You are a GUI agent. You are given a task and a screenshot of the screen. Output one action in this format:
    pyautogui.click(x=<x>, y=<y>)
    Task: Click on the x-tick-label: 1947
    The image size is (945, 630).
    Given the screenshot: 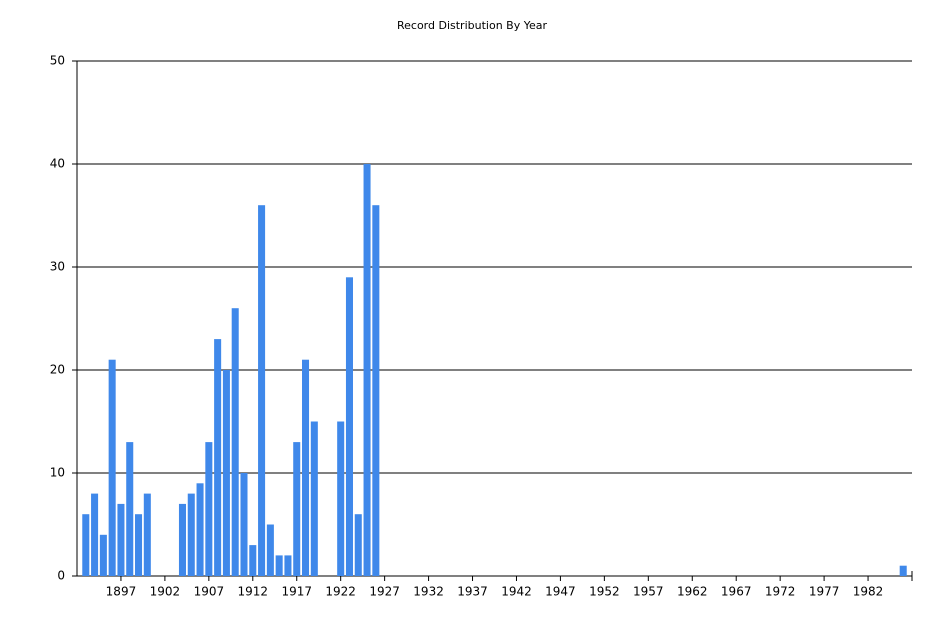 What is the action you would take?
    pyautogui.click(x=560, y=592)
    